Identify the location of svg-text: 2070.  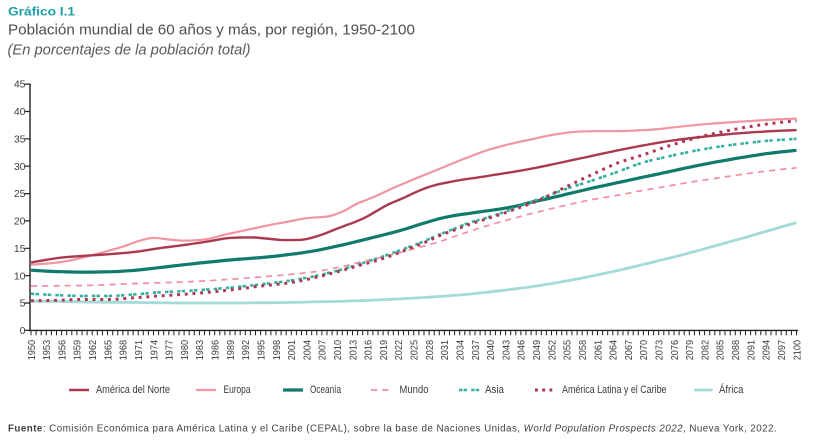
(644, 350).